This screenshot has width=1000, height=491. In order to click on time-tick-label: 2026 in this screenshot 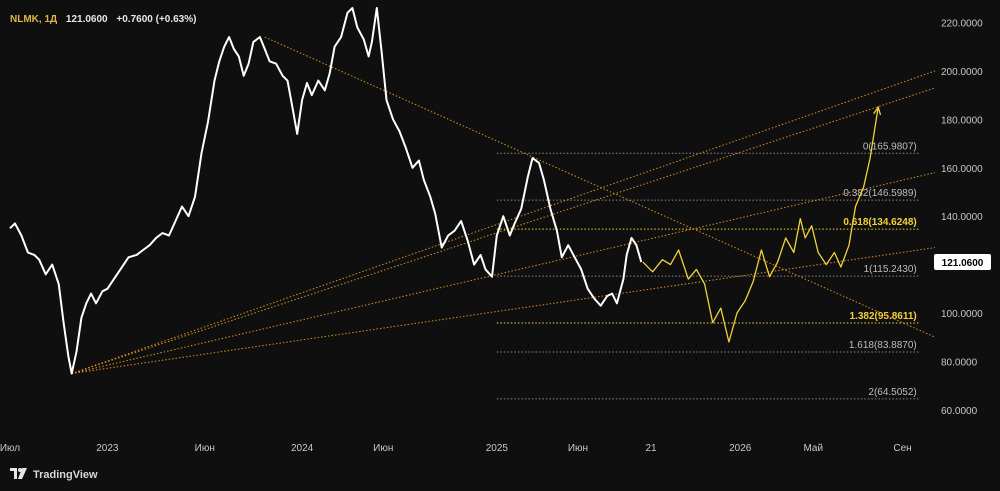, I will do `click(740, 448)`.